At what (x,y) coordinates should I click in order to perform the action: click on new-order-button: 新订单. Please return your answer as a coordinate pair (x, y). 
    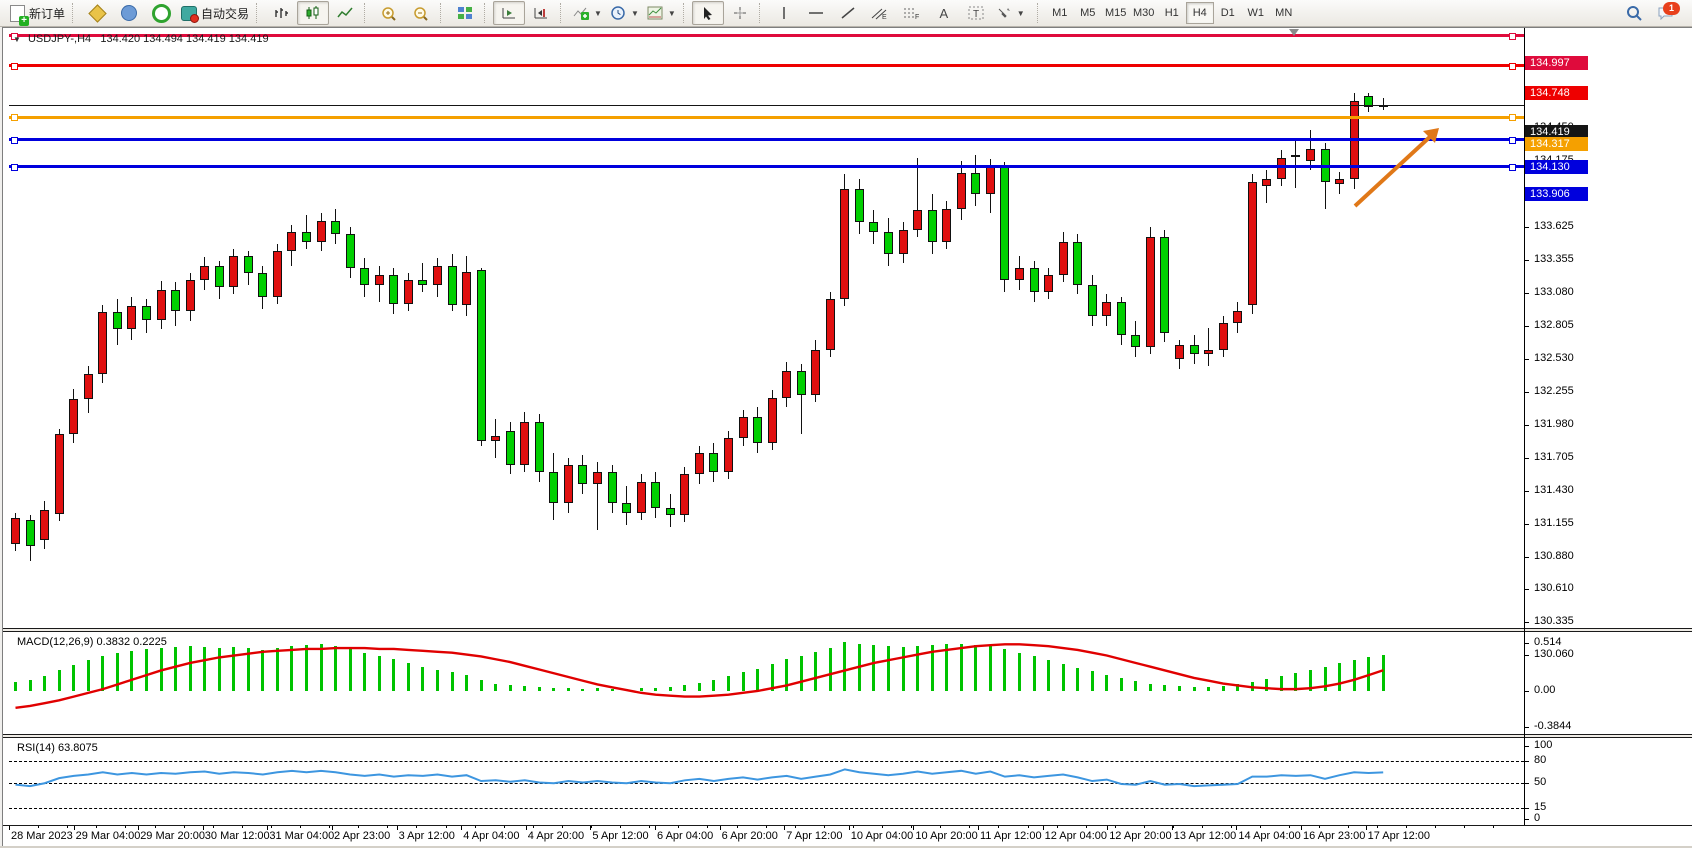
    Looking at the image, I should click on (37, 13).